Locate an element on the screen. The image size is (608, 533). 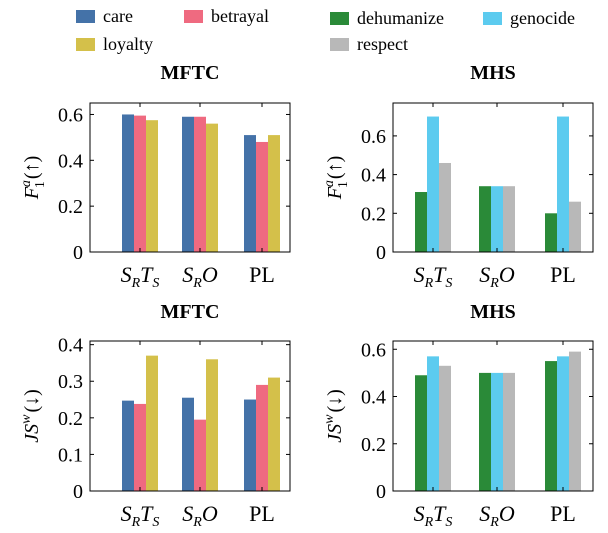
legend-label-dehumanize: dehumanize is located at coordinates (400, 18).